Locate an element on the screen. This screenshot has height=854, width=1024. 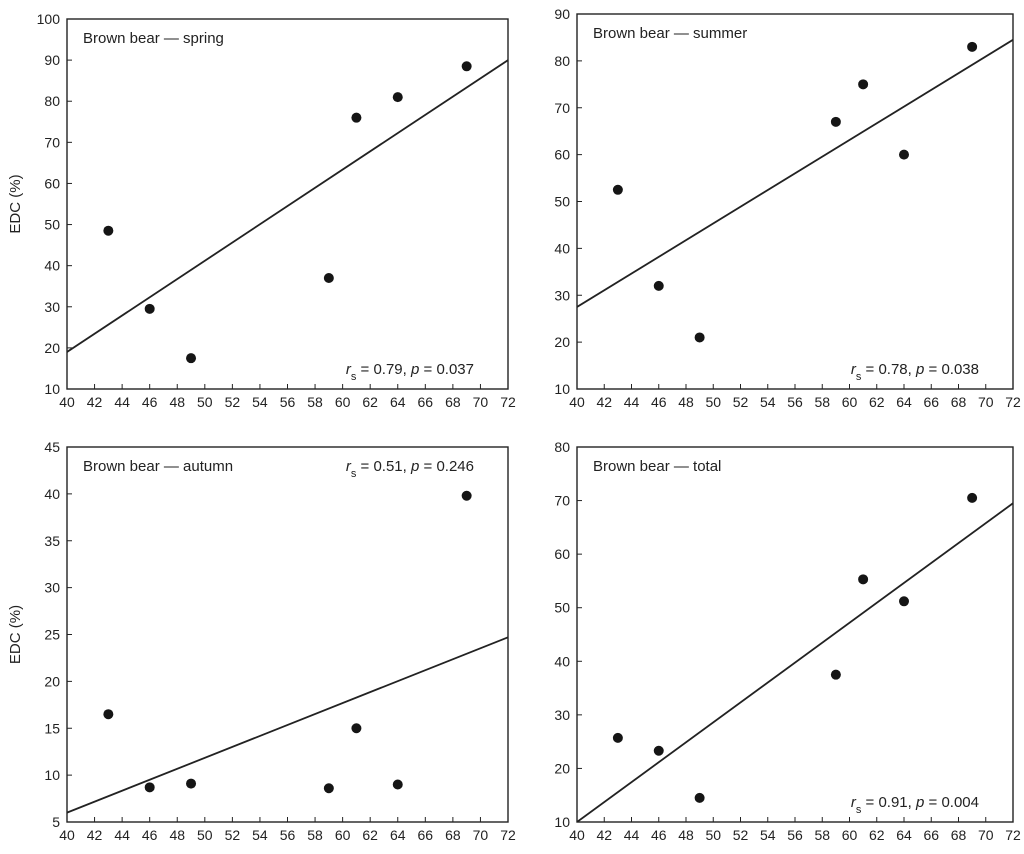
stat-annotation: rs = 0.91, p = 0.004 is located at coordinates (915, 805).